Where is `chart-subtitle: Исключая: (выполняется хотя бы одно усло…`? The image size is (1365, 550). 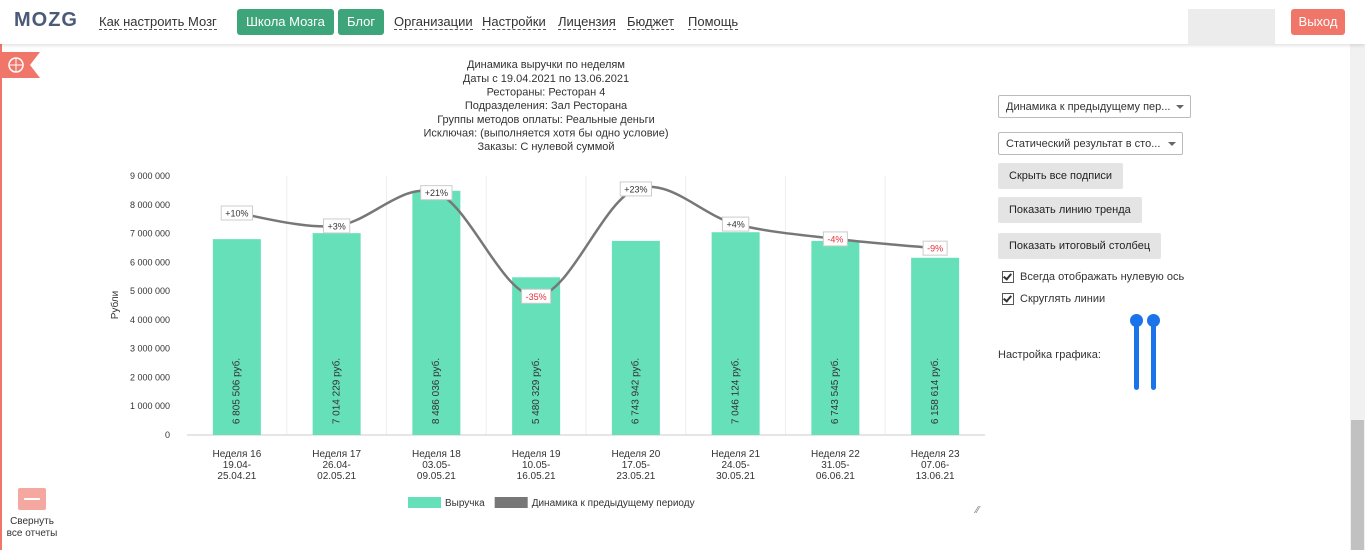
chart-subtitle: Исключая: (выполняется хотя бы одно усло… is located at coordinates (546, 133).